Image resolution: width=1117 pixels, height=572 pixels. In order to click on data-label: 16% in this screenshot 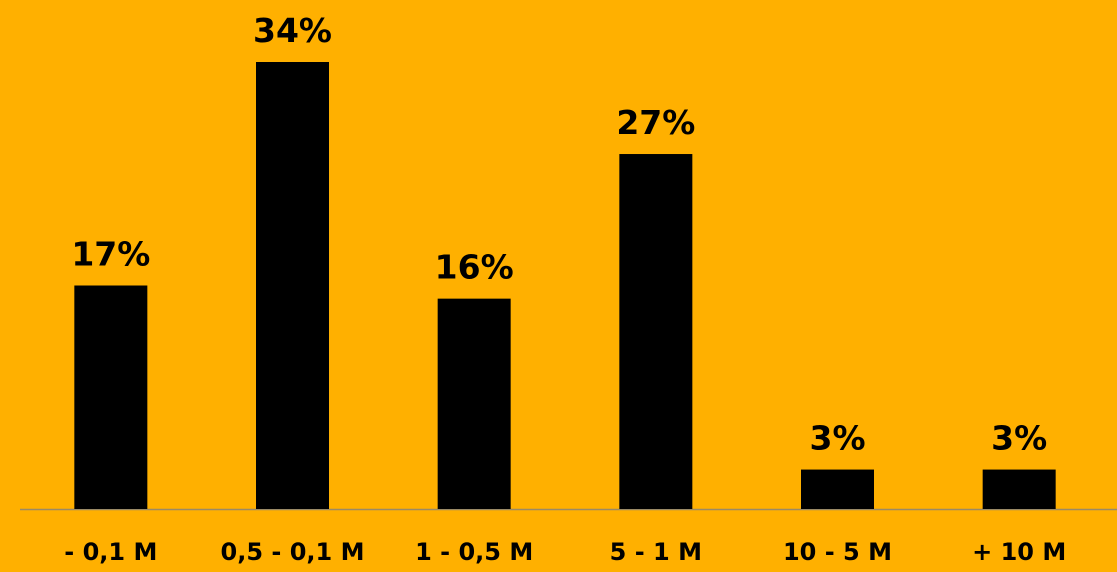, I will do `click(474, 267)`.